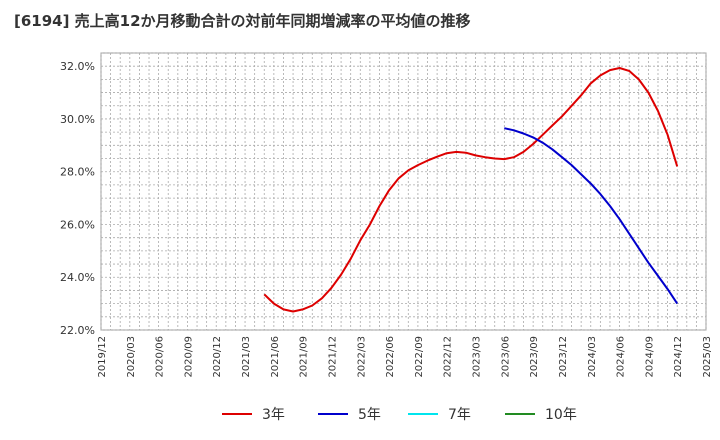 The height and width of the screenshot is (440, 720). What do you see at coordinates (649, 357) in the screenshot?
I see `x-tick-label: 2024/09` at bounding box center [649, 357].